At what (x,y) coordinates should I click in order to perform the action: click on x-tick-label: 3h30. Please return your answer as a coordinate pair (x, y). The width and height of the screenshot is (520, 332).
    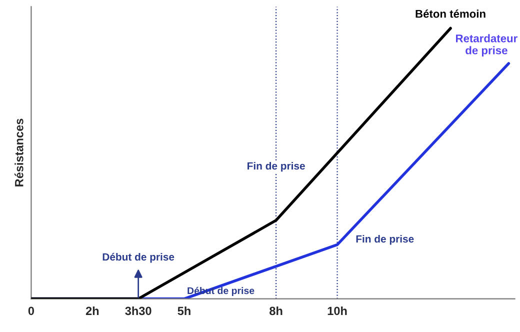
    Looking at the image, I should click on (138, 311).